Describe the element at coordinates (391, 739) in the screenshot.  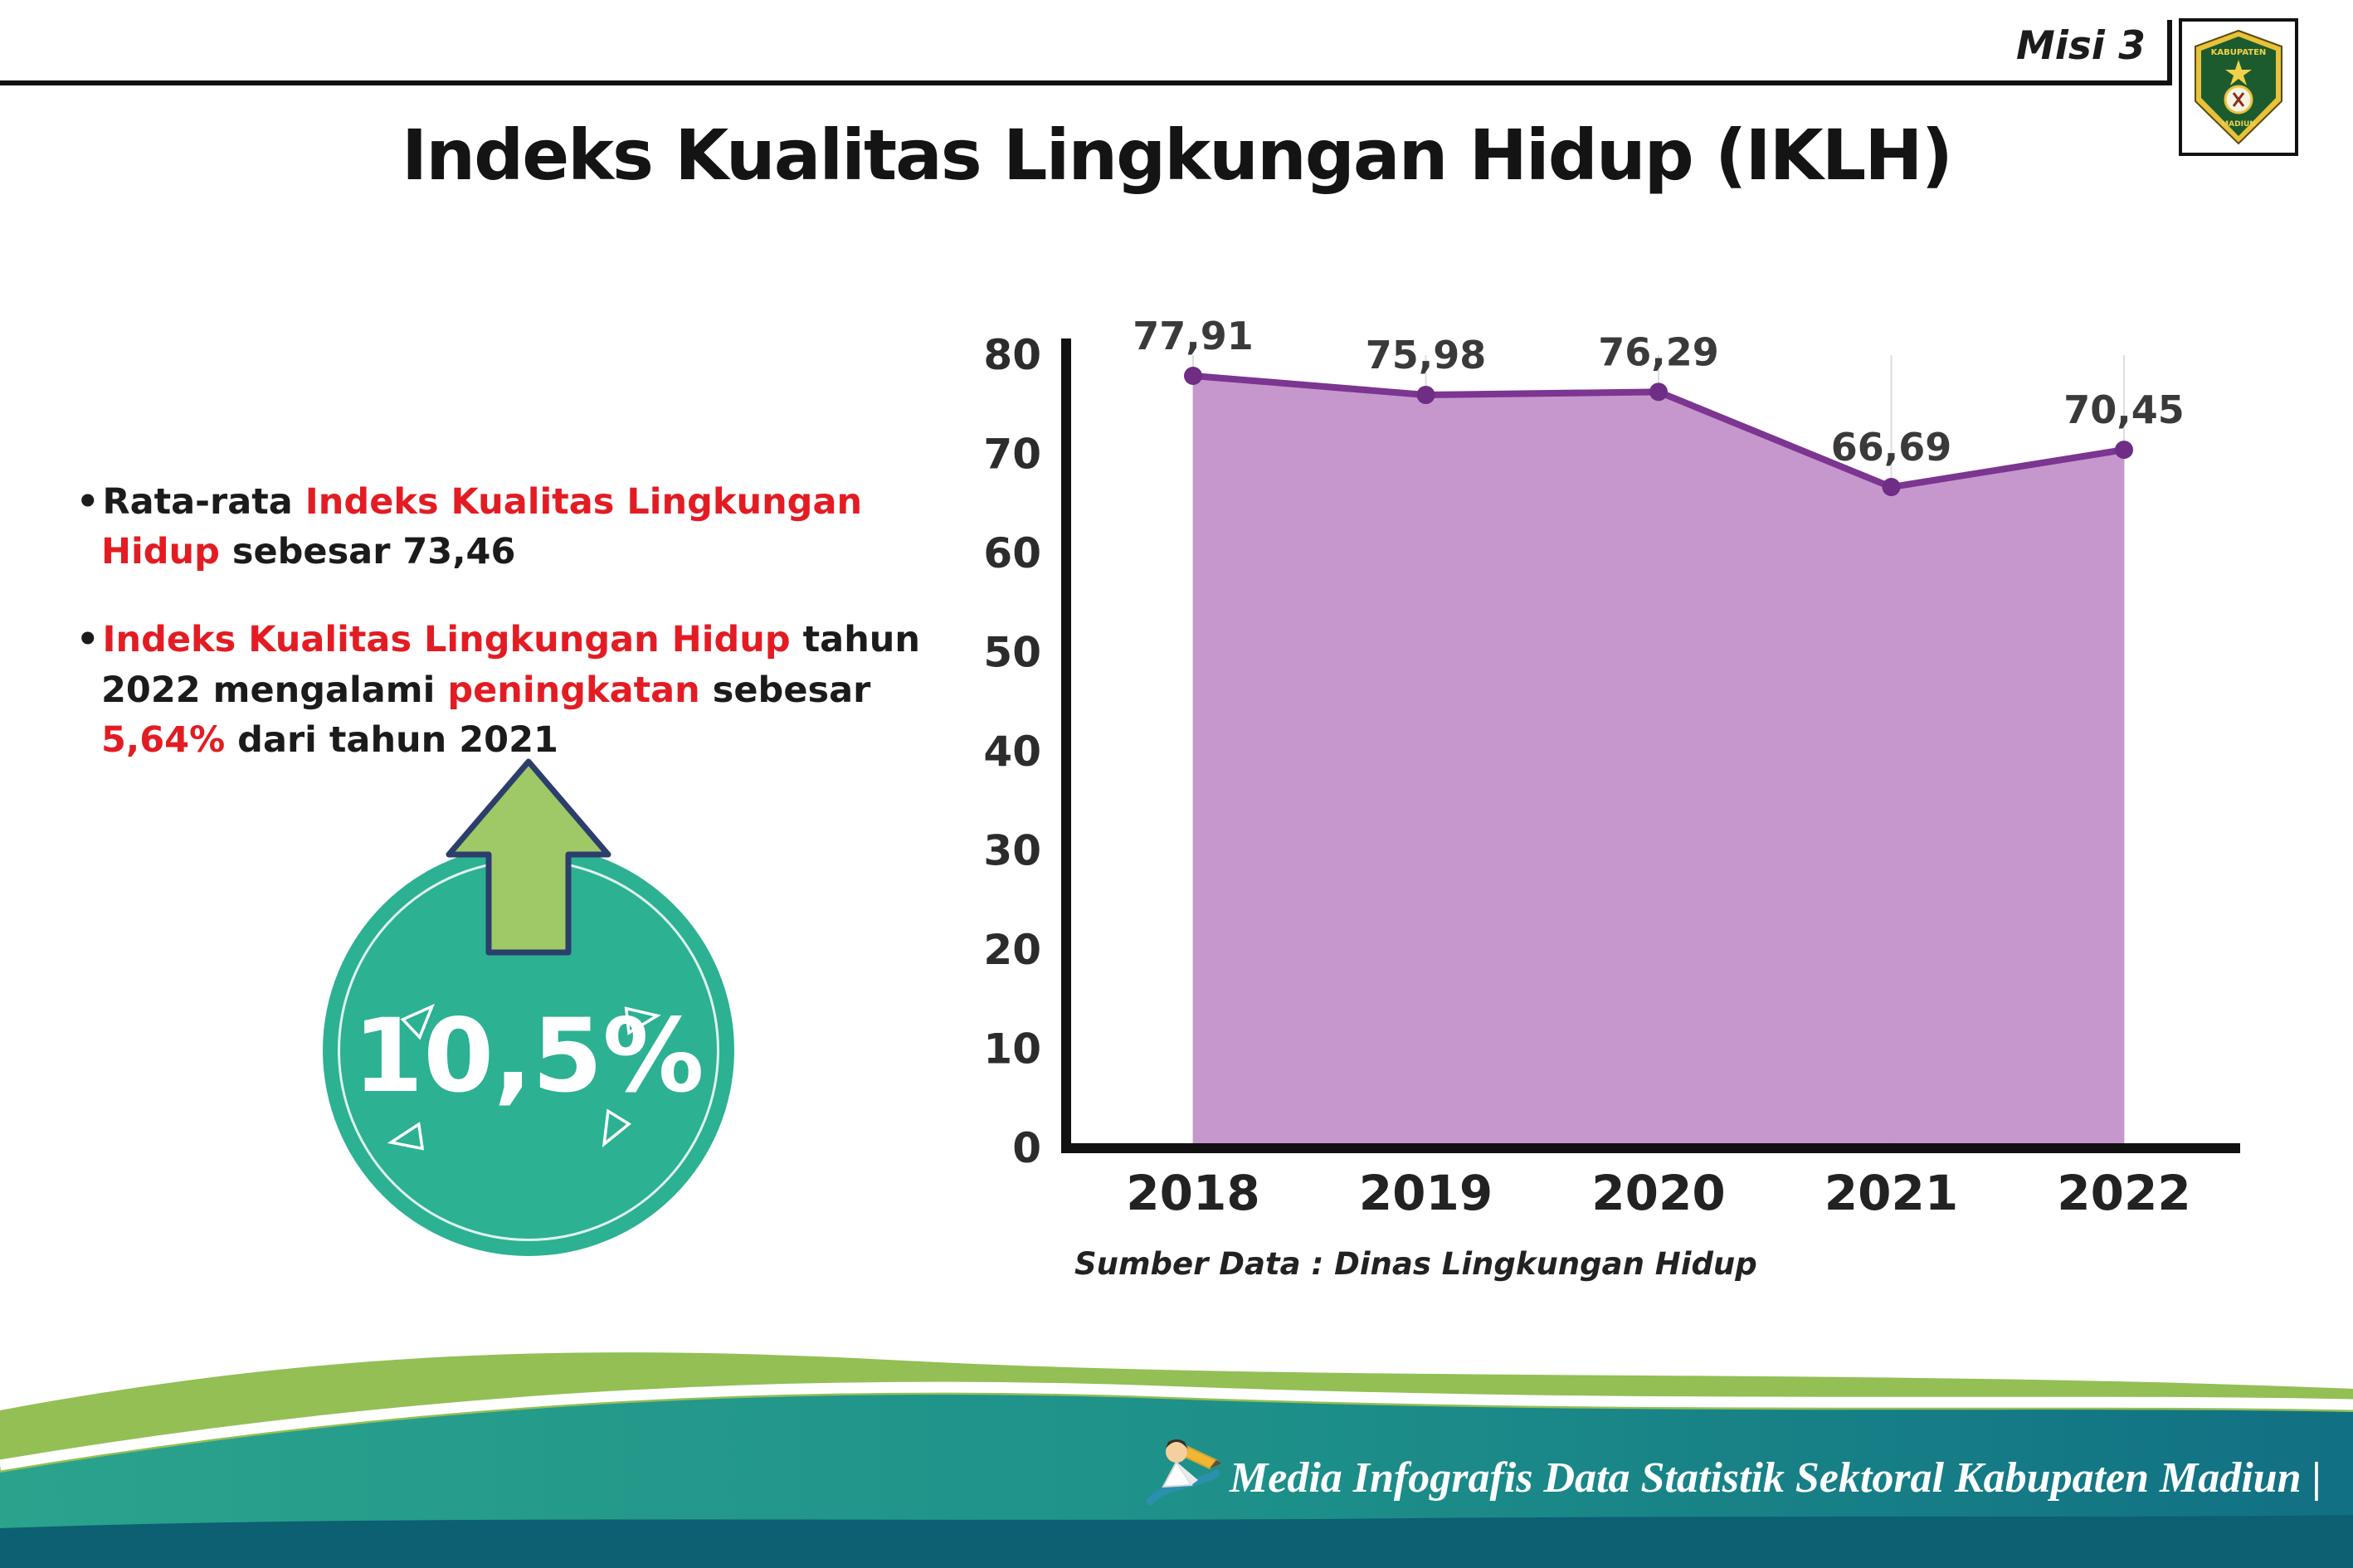
I see `bullet-text-segment: dari tahun 2021` at that location.